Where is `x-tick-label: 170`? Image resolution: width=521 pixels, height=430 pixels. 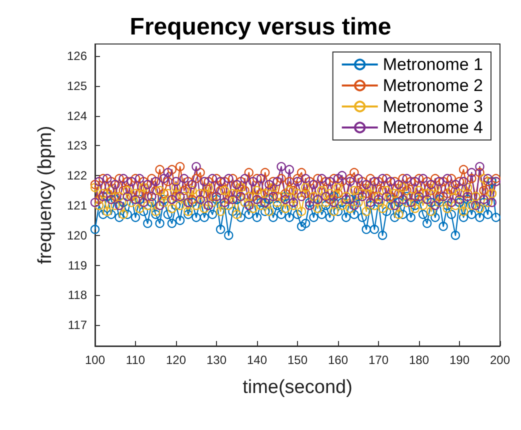
x-tick-label: 170 is located at coordinates (378, 360).